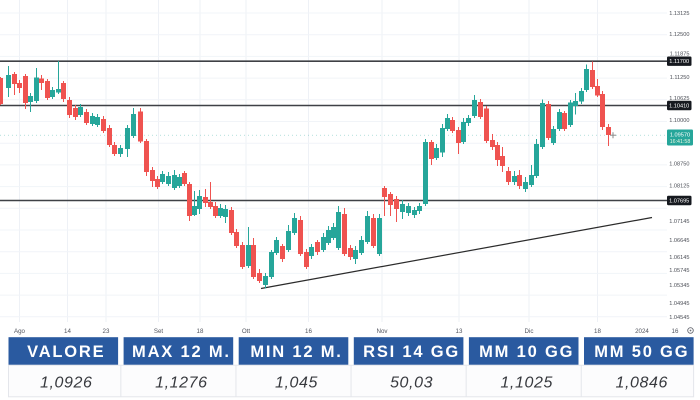  Describe the element at coordinates (411, 352) in the screenshot. I see `svg-text: RSI 14 GG` at that location.